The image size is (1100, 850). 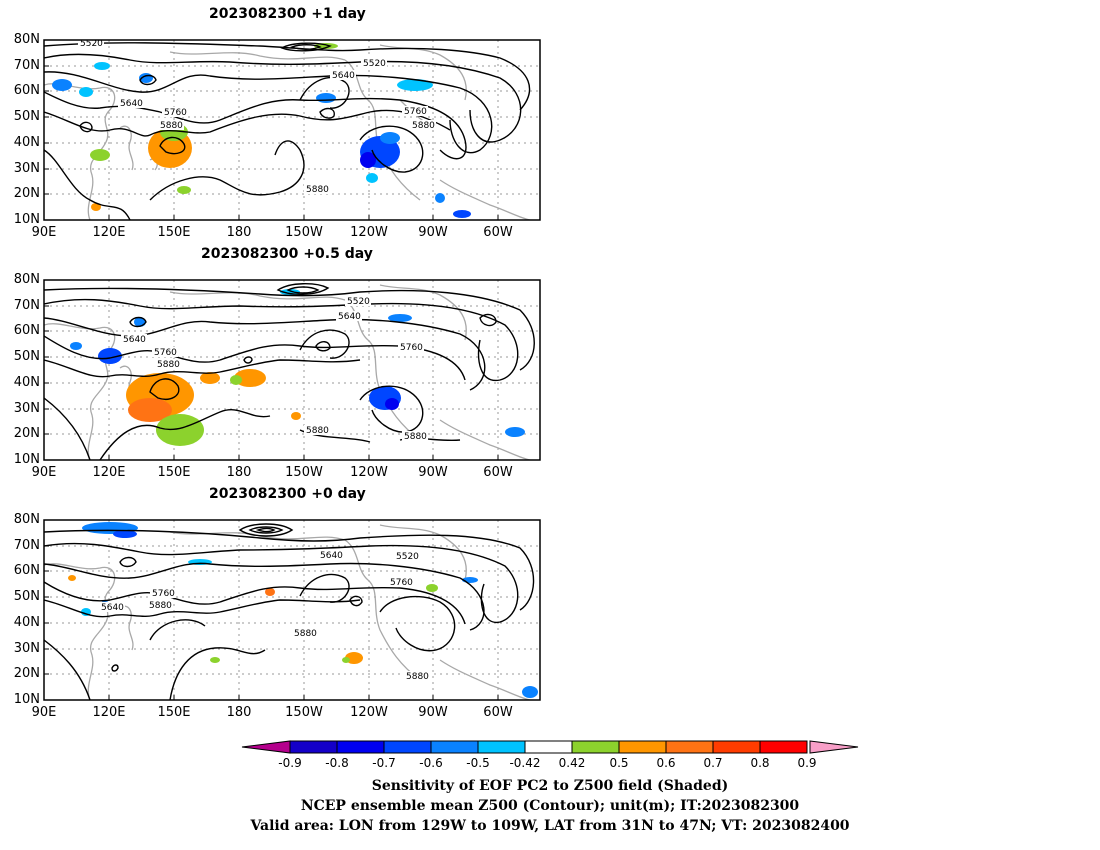 What do you see at coordinates (131, 104) in the screenshot?
I see `contour-label-1-2: 5640` at bounding box center [131, 104].